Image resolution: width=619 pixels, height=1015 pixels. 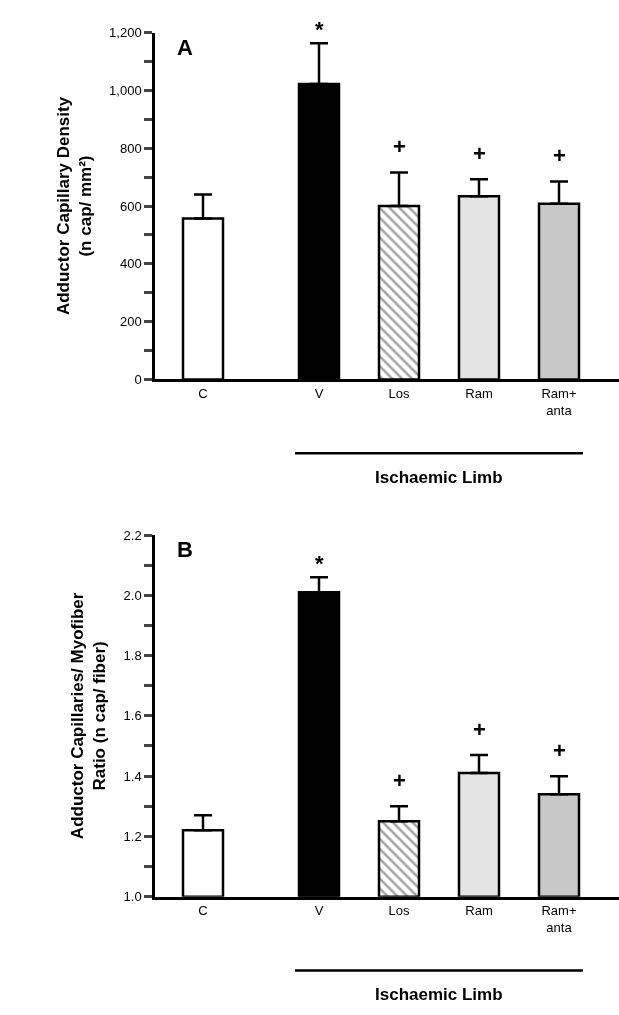 What do you see at coordinates (130, 264) in the screenshot?
I see `y-tick-label: 400` at bounding box center [130, 264].